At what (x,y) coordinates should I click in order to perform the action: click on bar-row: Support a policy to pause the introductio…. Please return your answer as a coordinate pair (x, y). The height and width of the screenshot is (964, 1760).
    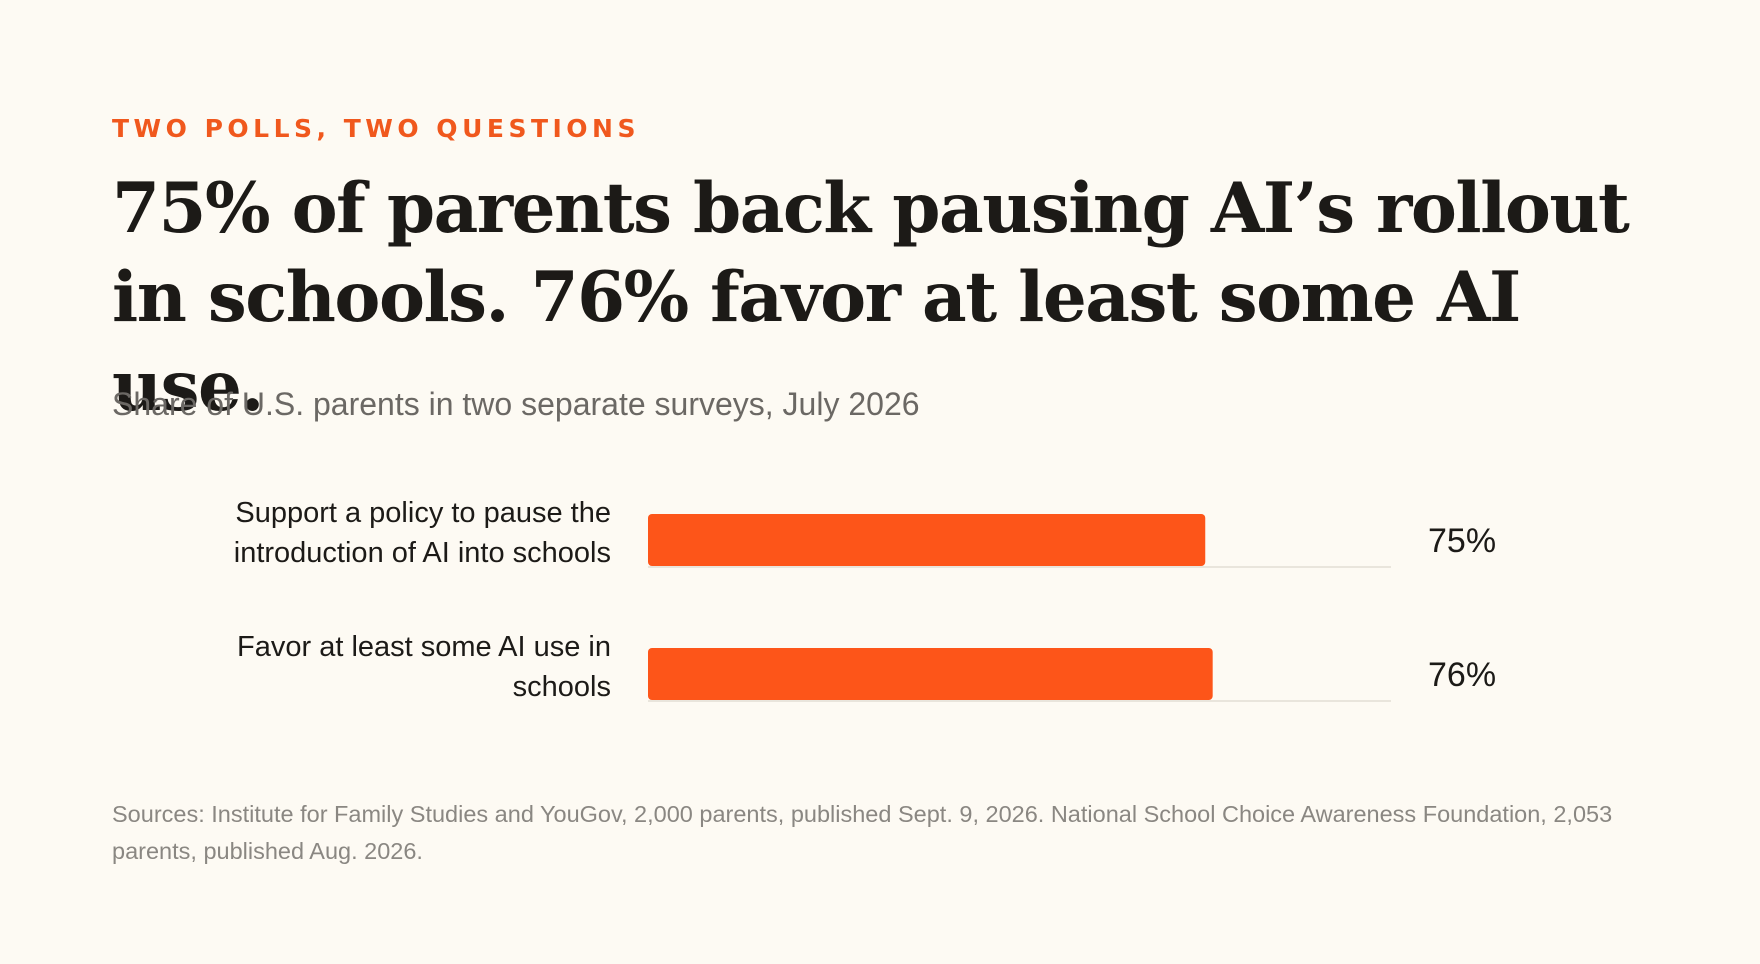
    Looking at the image, I should click on (865, 533).